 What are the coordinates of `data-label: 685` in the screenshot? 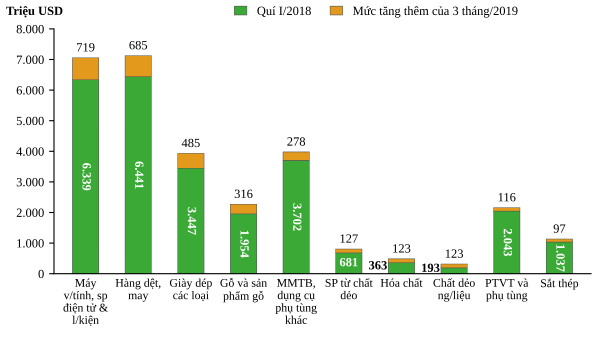 It's located at (138, 45).